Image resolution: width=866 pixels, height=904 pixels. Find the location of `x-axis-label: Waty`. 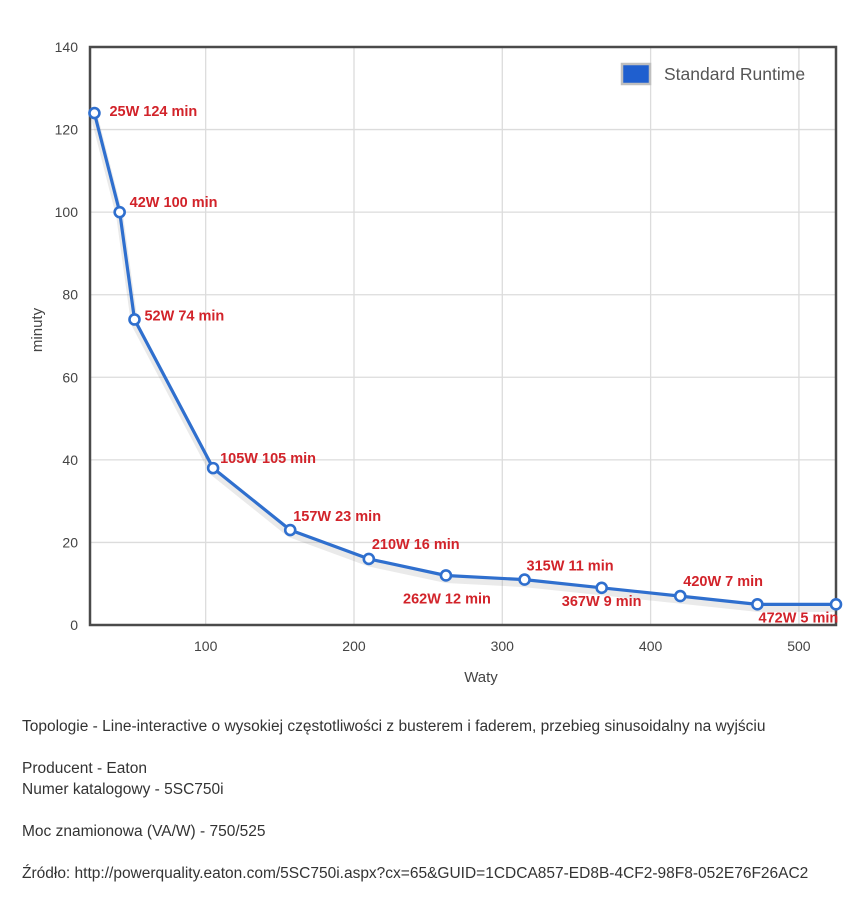

x-axis-label: Waty is located at coordinates (481, 677).